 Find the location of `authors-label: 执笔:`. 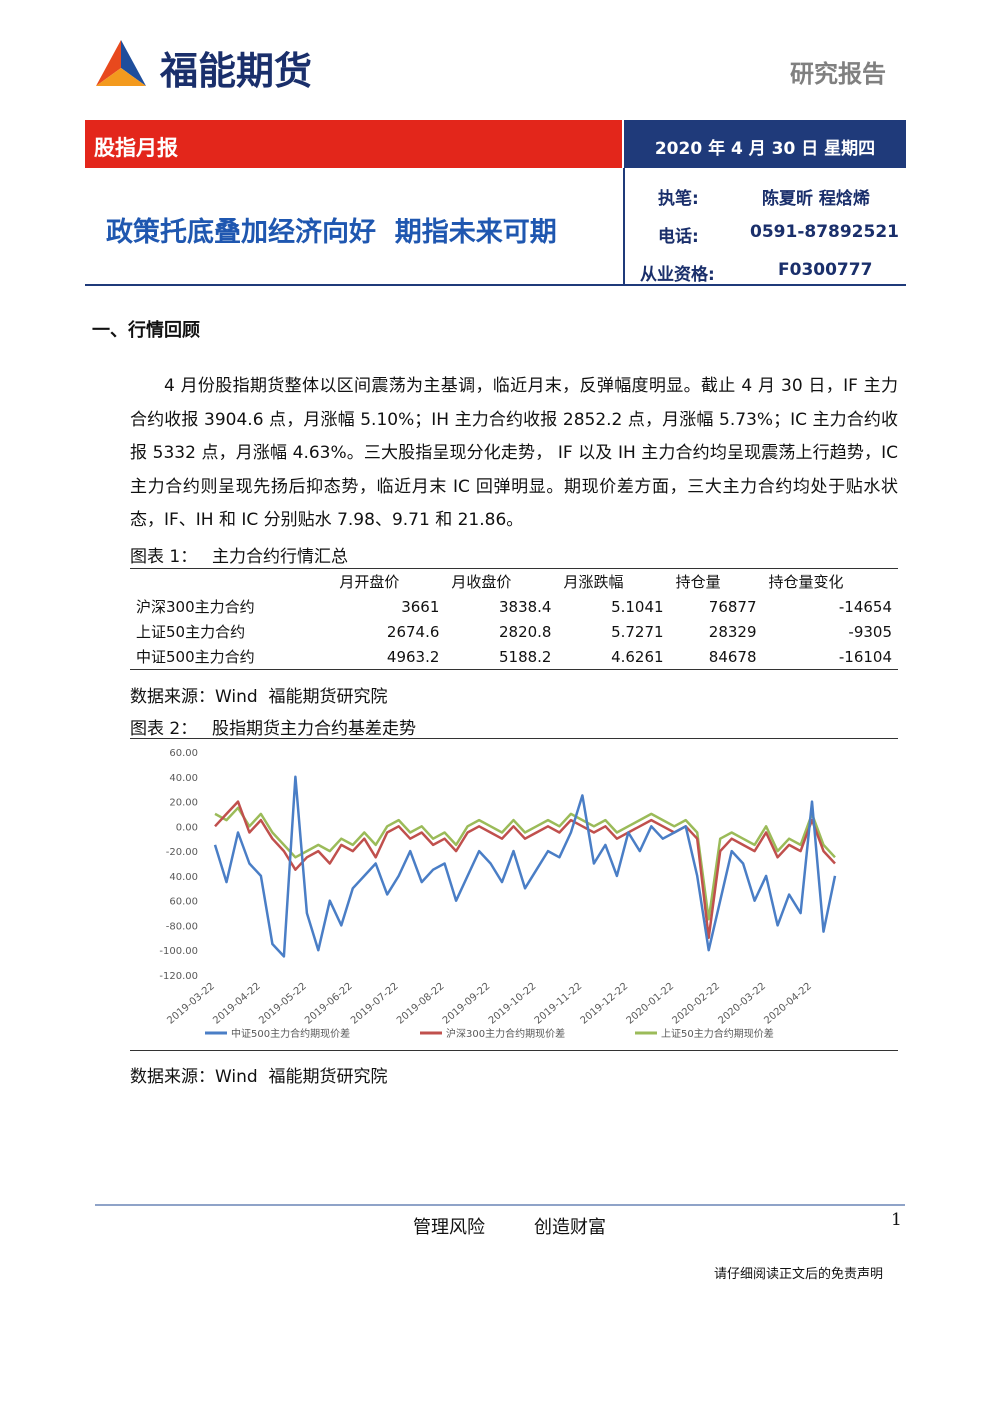

authors-label: 执笔: is located at coordinates (678, 199).